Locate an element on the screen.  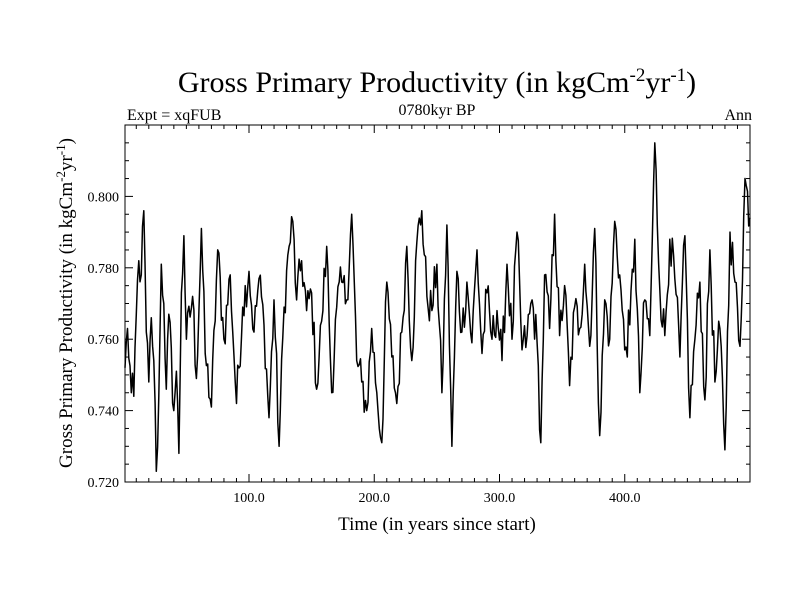
period-label: 0780kyr BP is located at coordinates (437, 110).